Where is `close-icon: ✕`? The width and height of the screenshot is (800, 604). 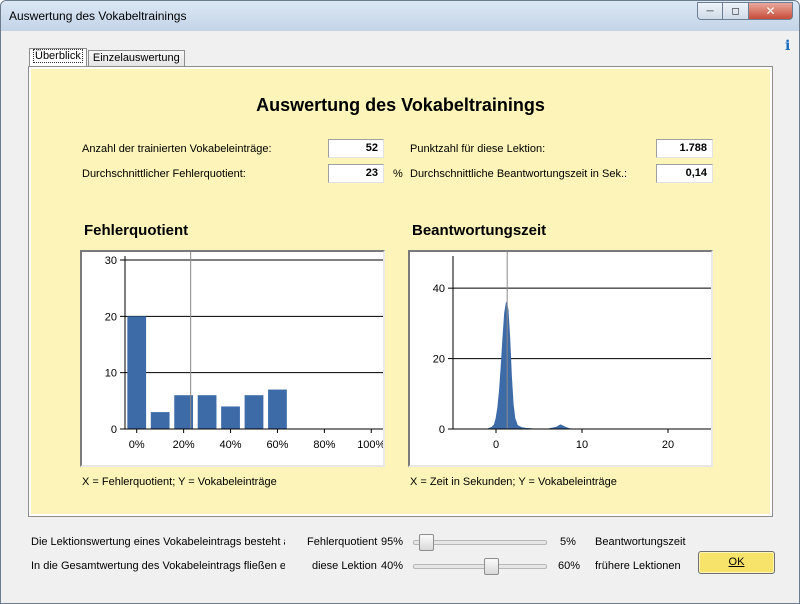 close-icon: ✕ is located at coordinates (770, 11).